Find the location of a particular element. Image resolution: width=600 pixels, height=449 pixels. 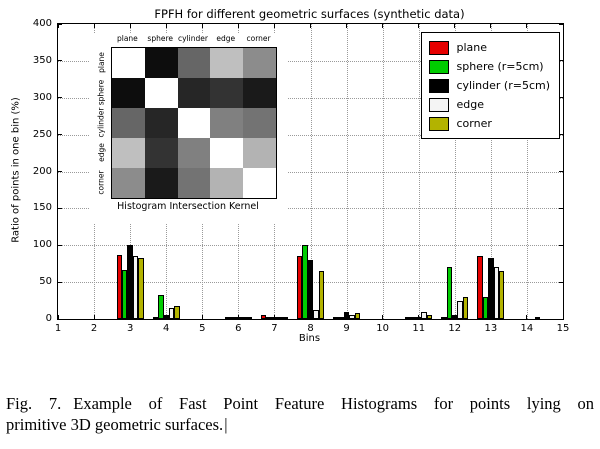

x-tick-label: 14 is located at coordinates (527, 328).